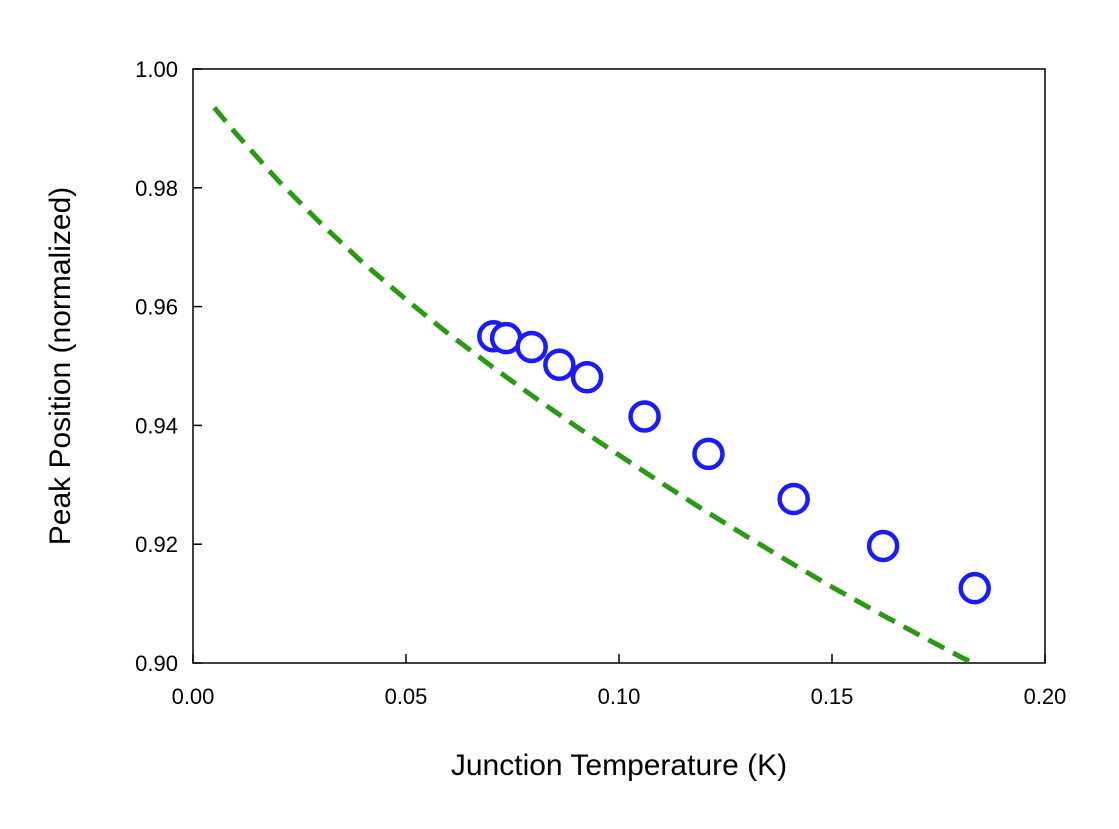 The height and width of the screenshot is (829, 1119). Describe the element at coordinates (156, 663) in the screenshot. I see `y-tick-label: 0.90` at that location.